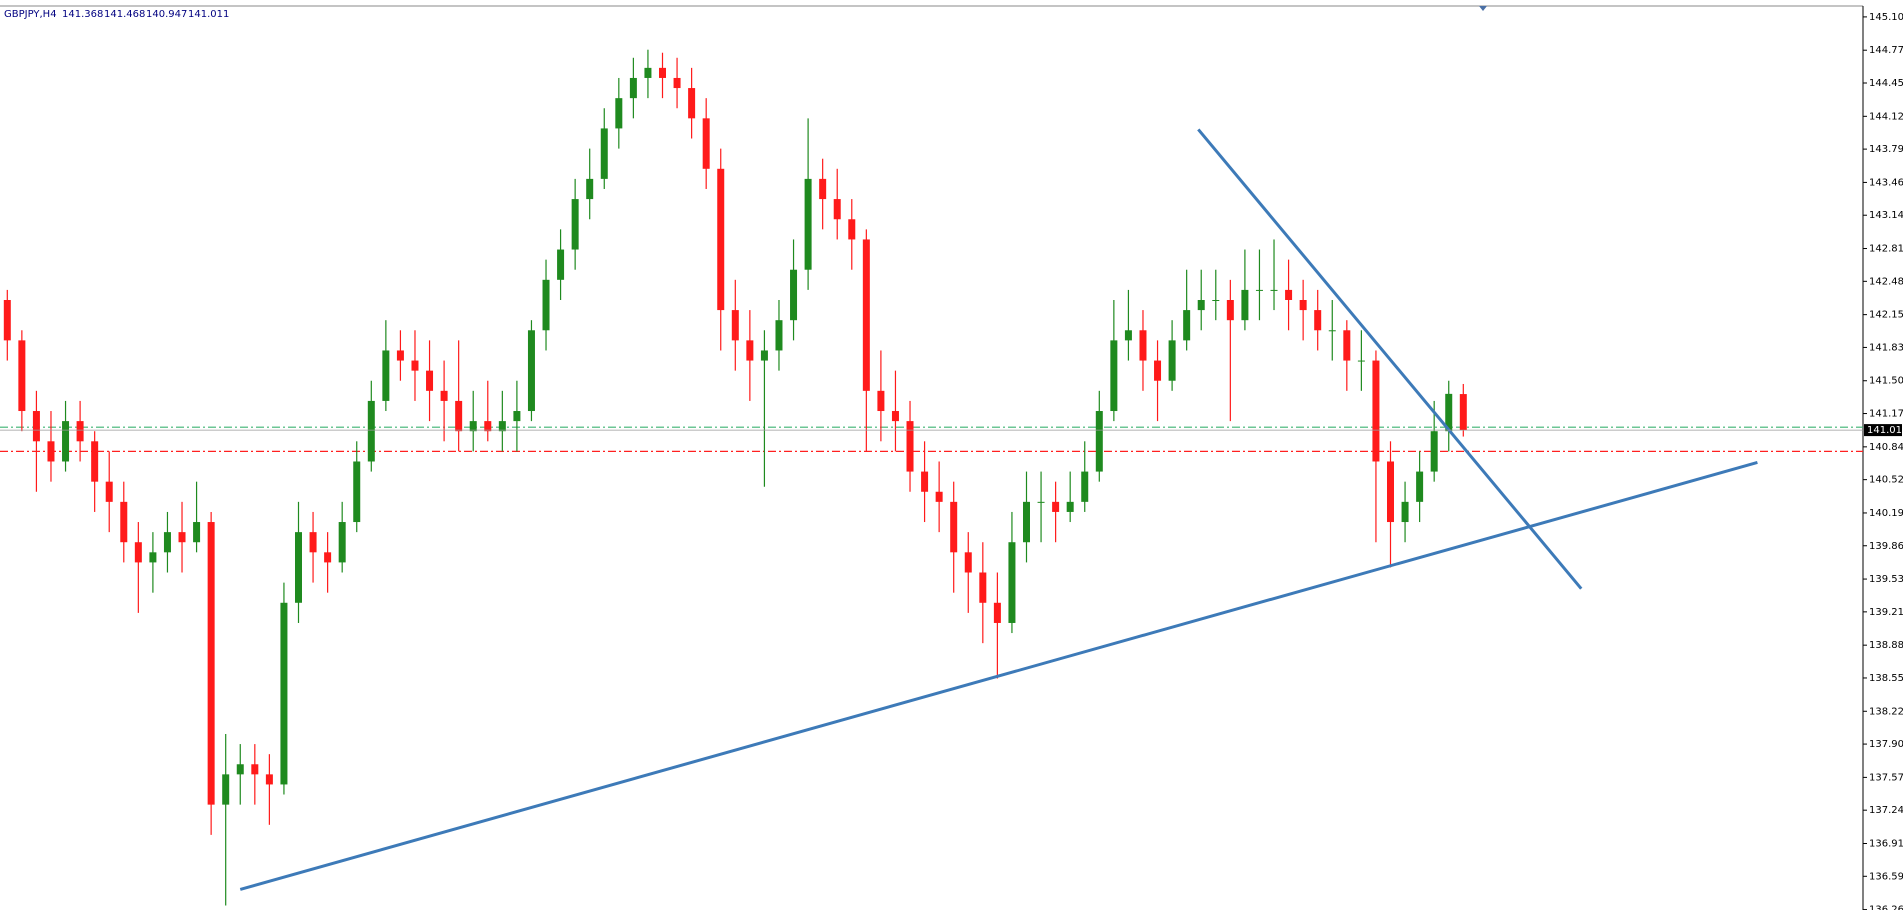 Image resolution: width=1903 pixels, height=910 pixels. Describe the element at coordinates (1886, 612) in the screenshot. I see `y-tick-label: 139.210` at that location.